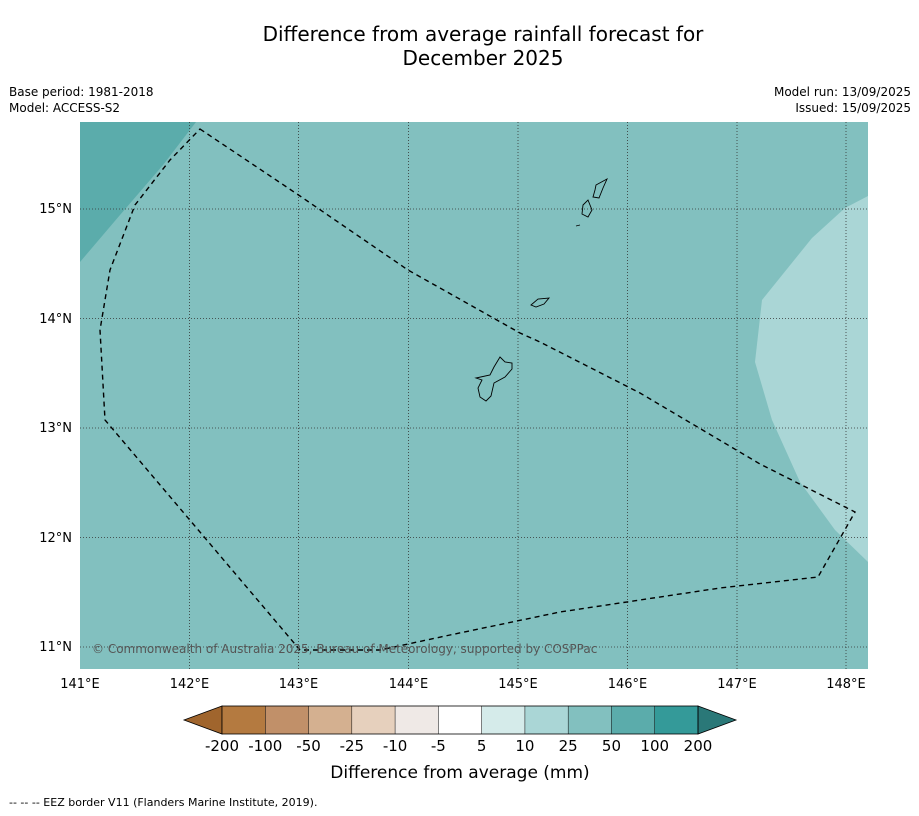 Image resolution: width=919 pixels, height=816 pixels. What do you see at coordinates (409, 684) in the screenshot?
I see `lon-label-144: 144°E` at bounding box center [409, 684].